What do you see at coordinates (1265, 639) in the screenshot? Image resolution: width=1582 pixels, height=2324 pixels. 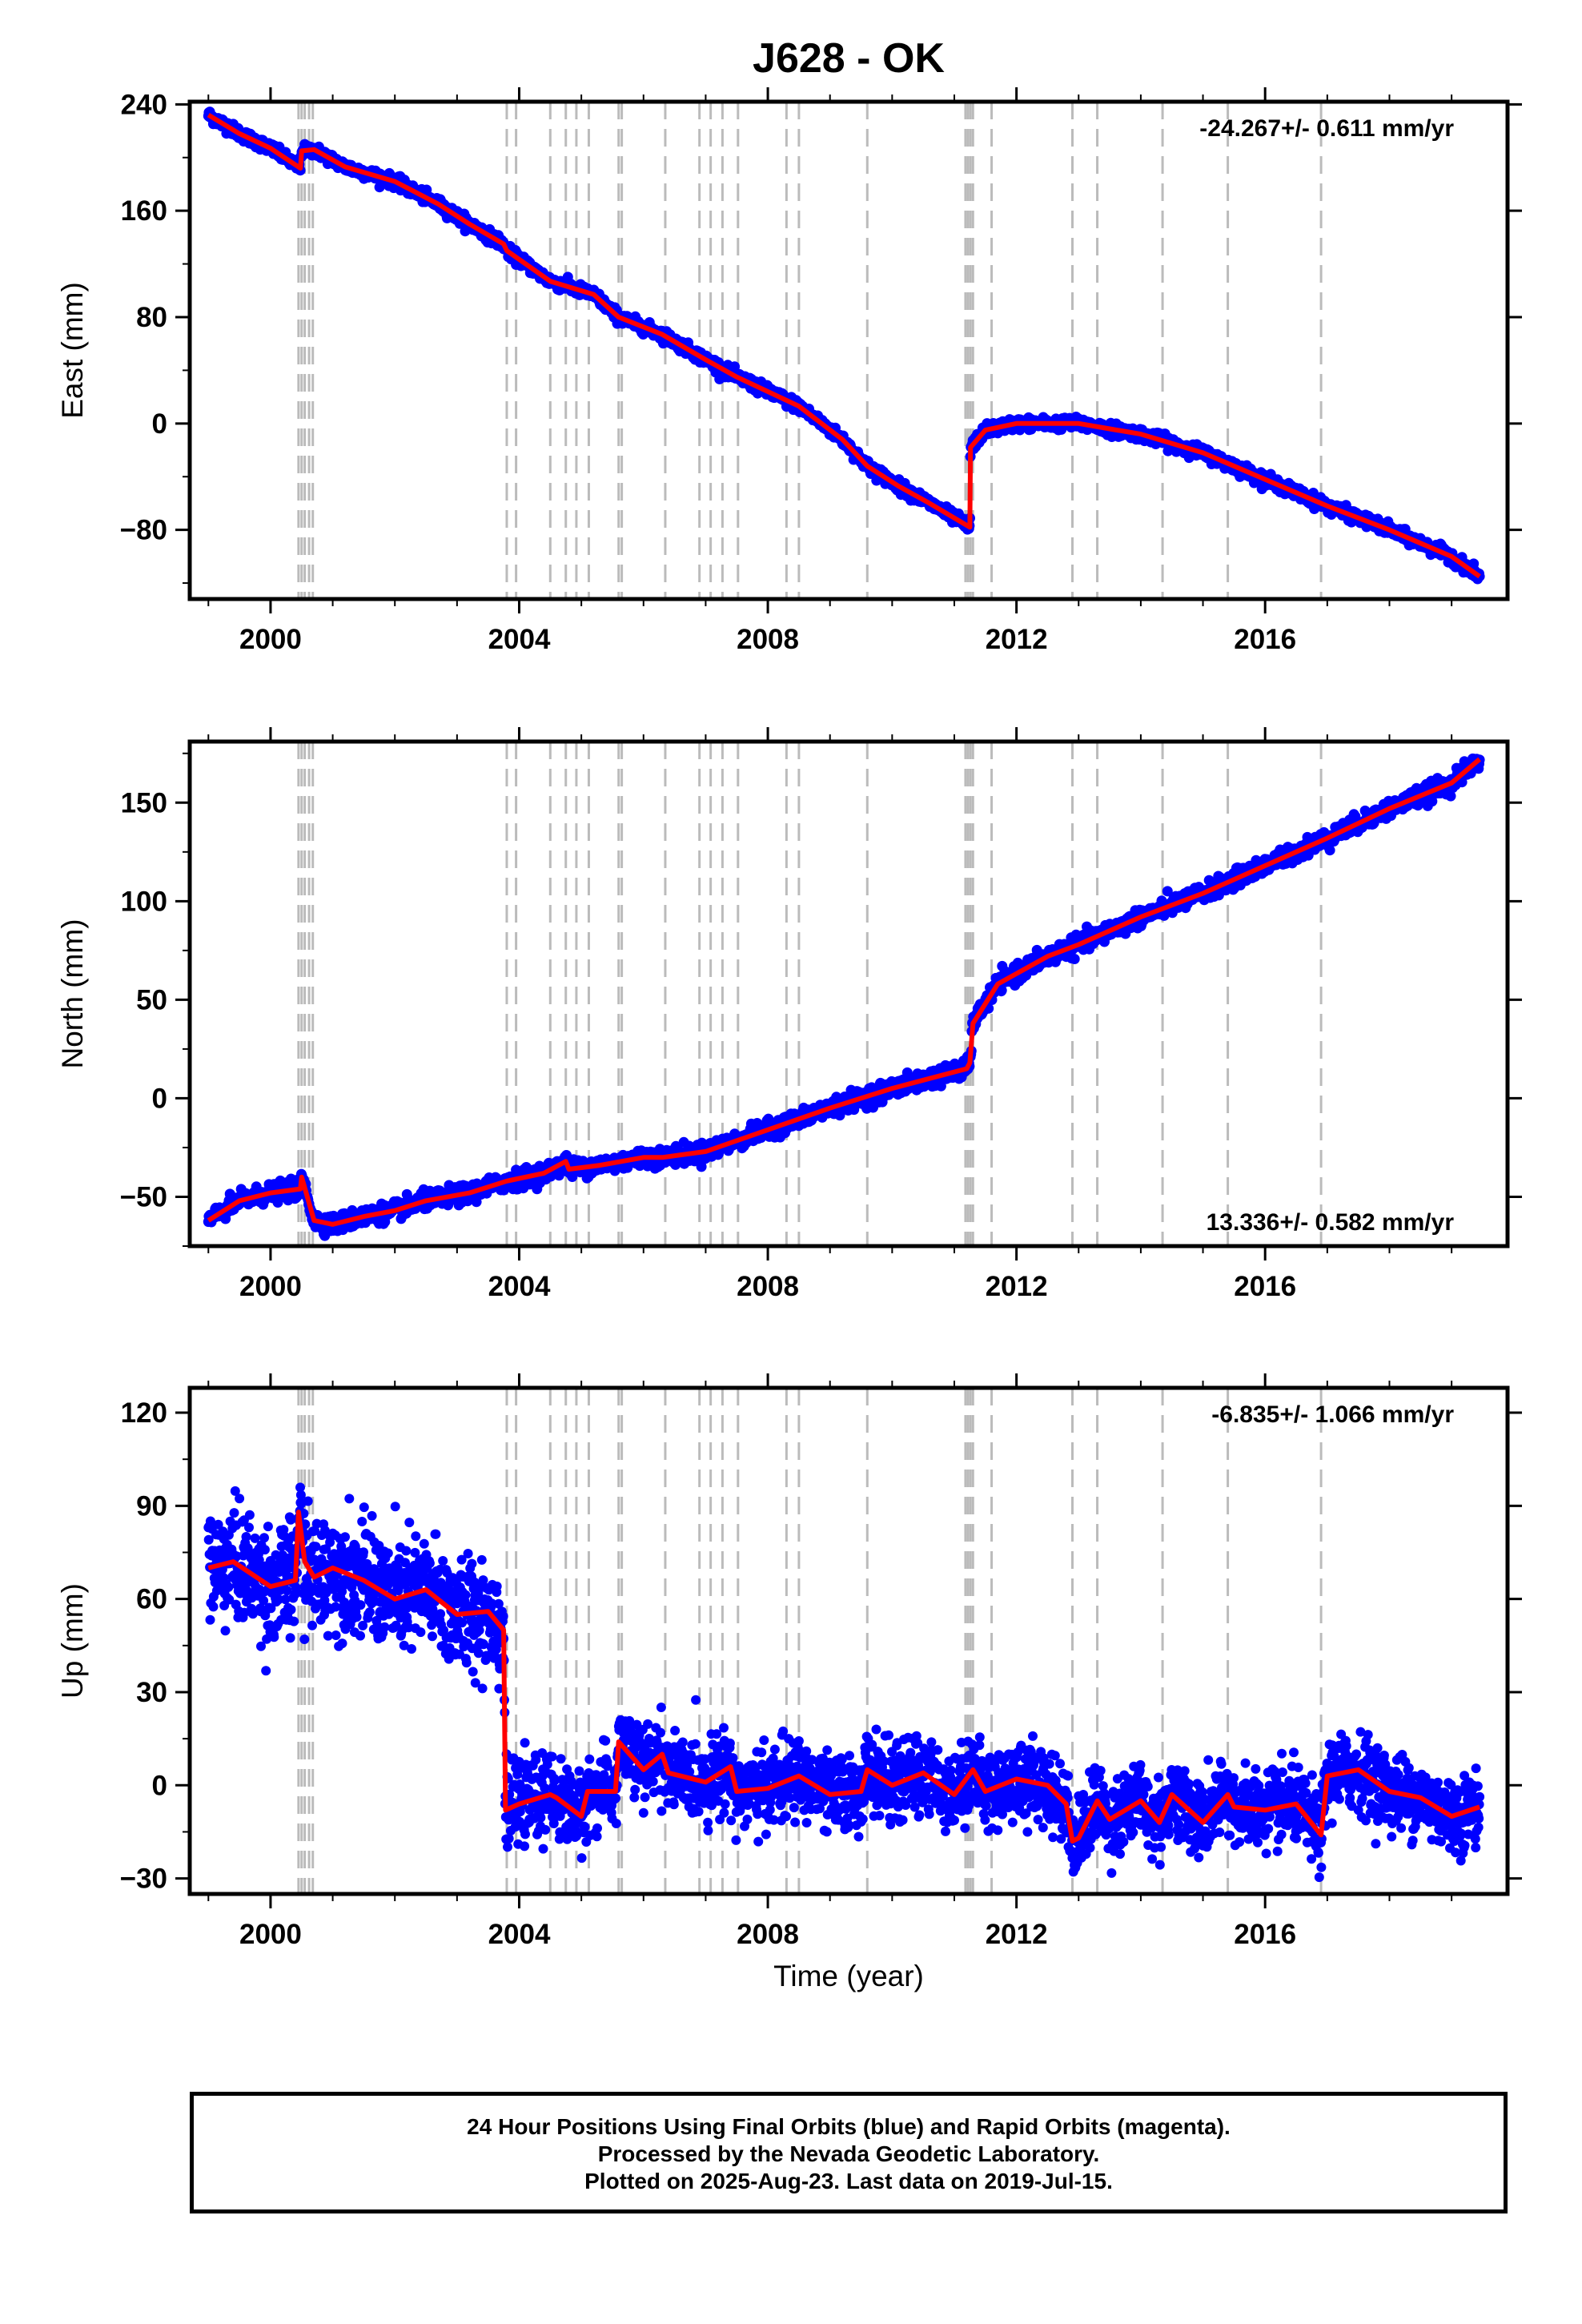 I see `x-tick-label: 2016` at bounding box center [1265, 639].